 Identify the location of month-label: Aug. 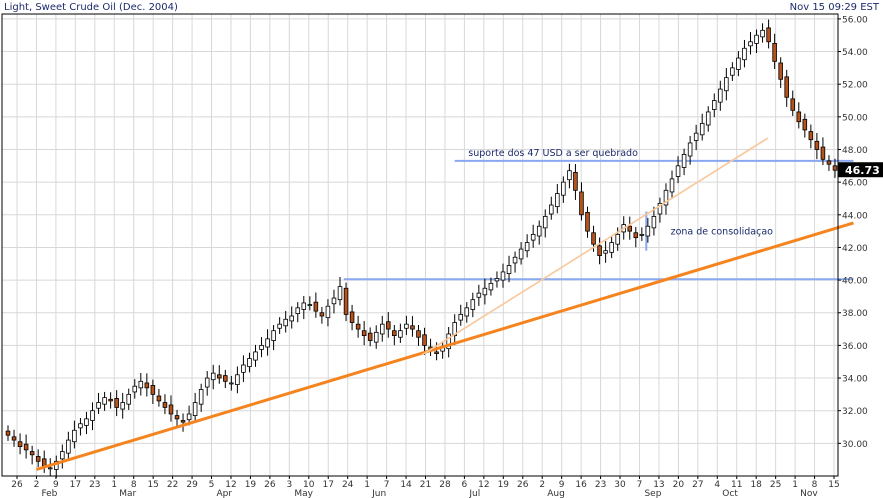
(556, 493).